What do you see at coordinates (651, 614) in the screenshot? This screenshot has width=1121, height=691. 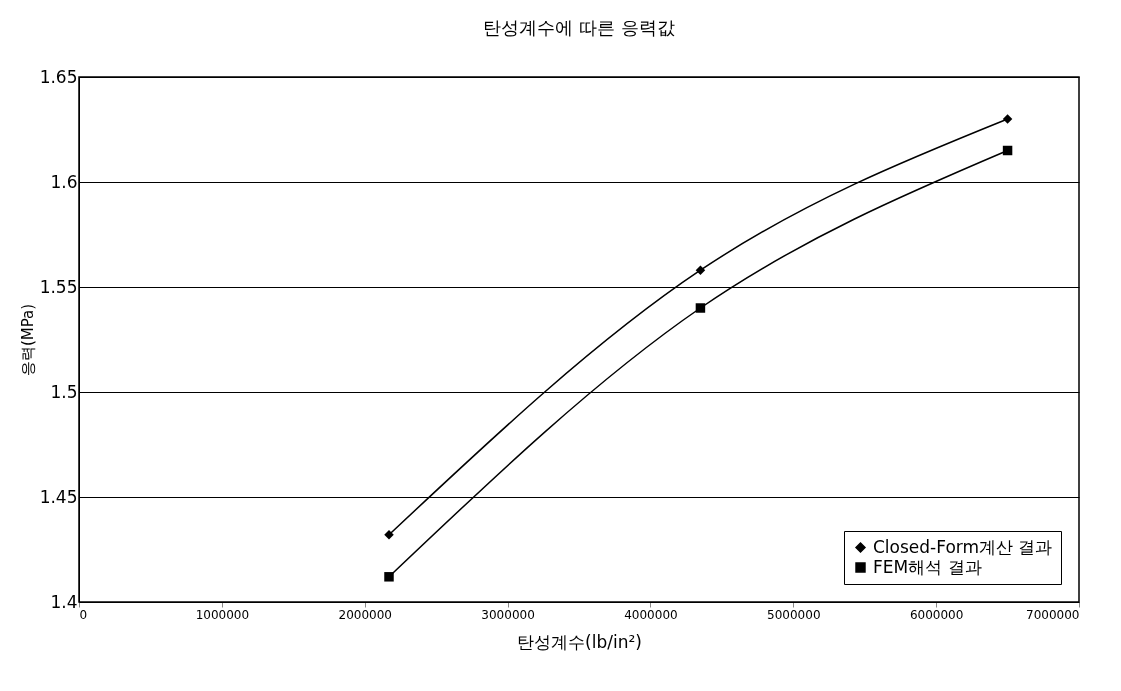 I see `x-tick-label: 4000000` at bounding box center [651, 614].